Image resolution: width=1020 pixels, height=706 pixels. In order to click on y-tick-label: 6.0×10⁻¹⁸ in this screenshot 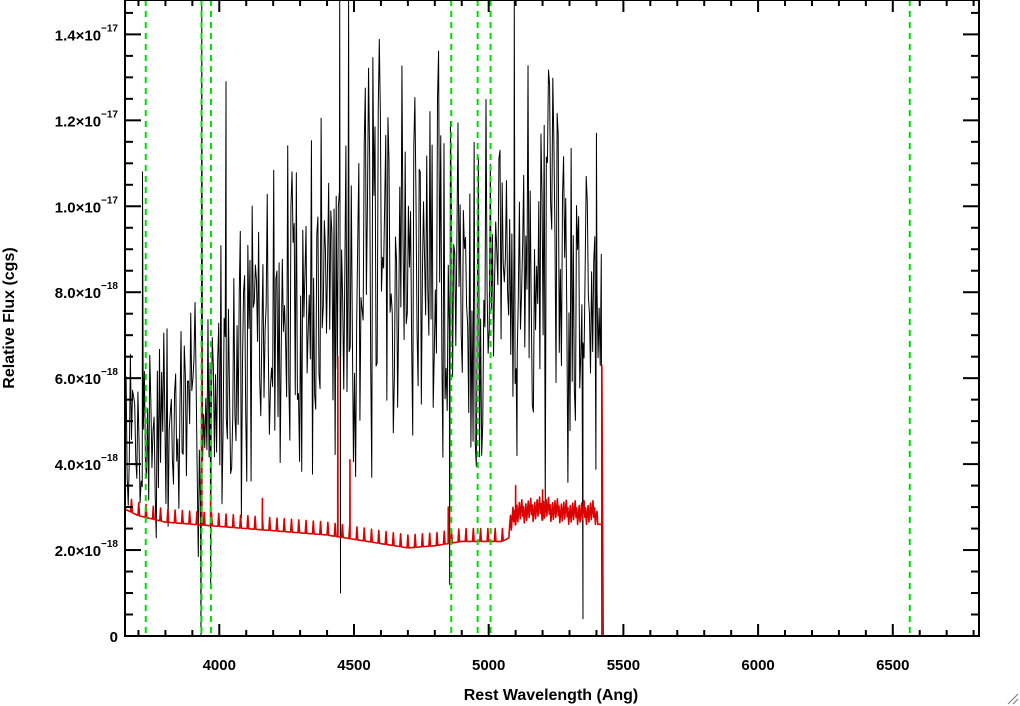, I will do `click(87, 377)`.